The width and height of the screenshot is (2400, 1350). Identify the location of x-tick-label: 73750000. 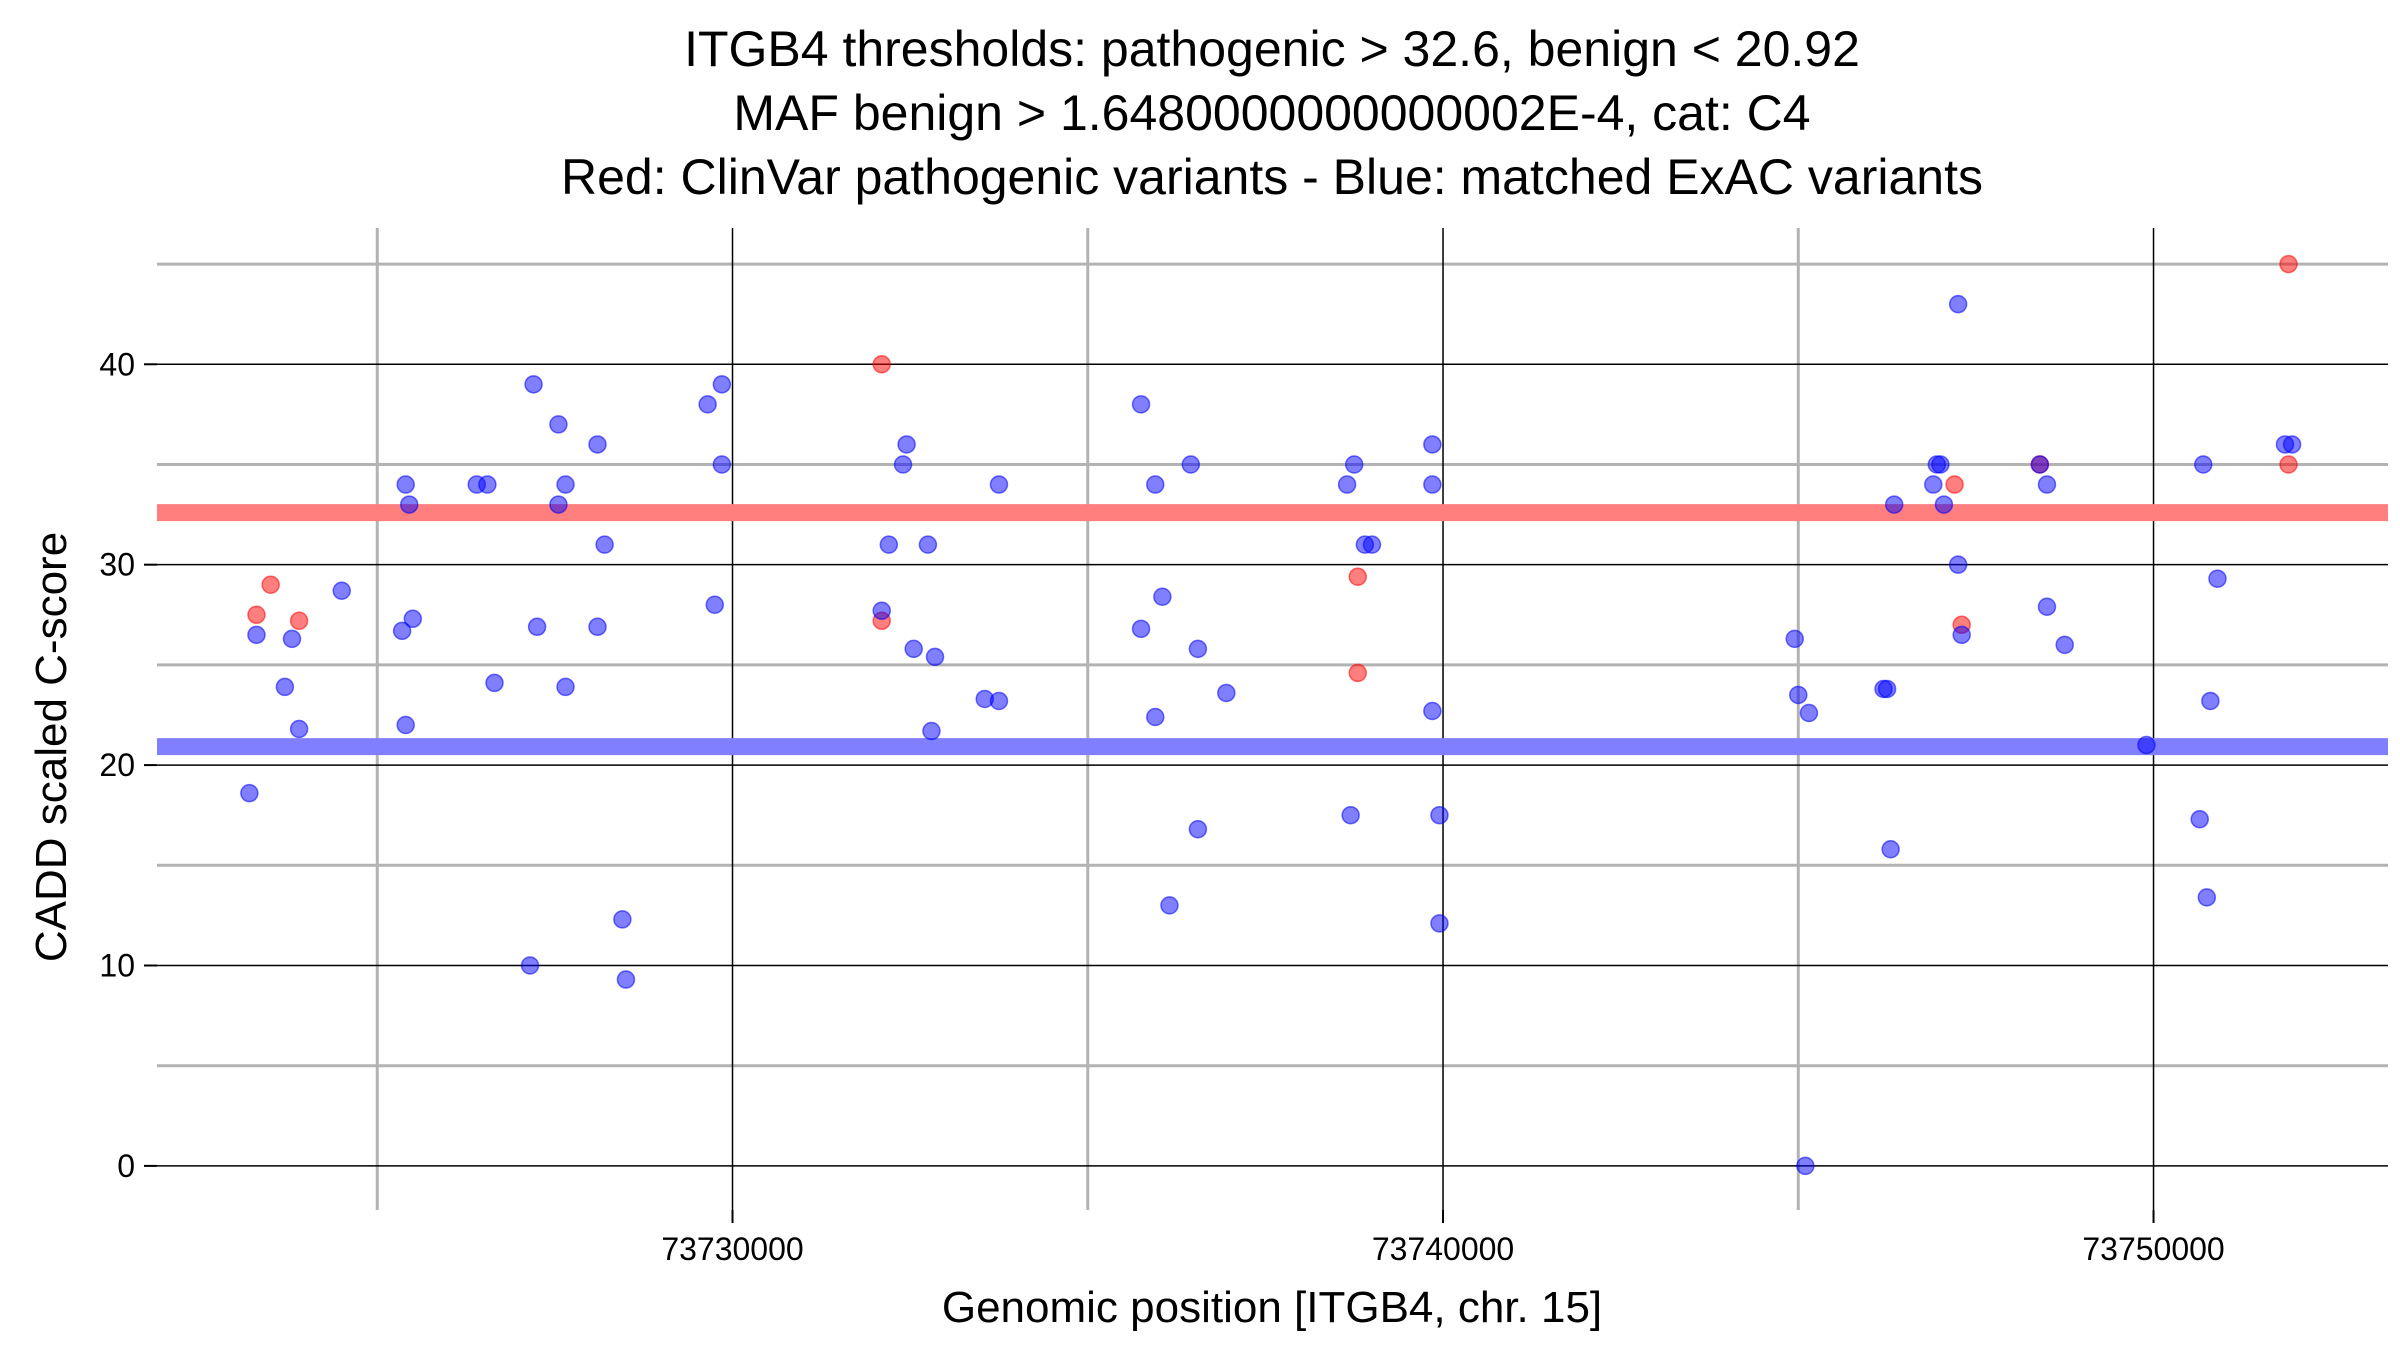
(2153, 1249).